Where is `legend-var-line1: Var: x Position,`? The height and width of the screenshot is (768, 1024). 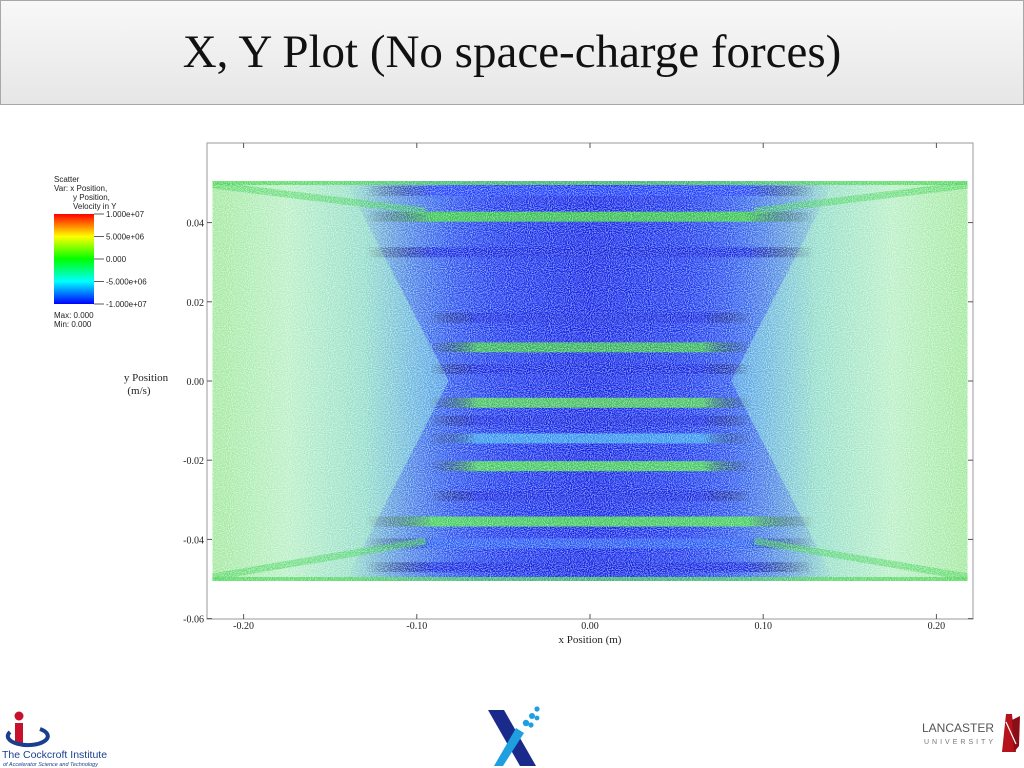
legend-var-line1: Var: x Position, is located at coordinates (80, 188).